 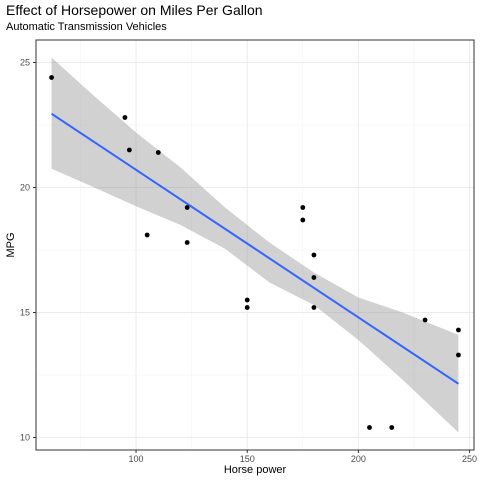 I want to click on chart-title: Effect of Horsepower on Miles Per Gallon, so click(x=134, y=10).